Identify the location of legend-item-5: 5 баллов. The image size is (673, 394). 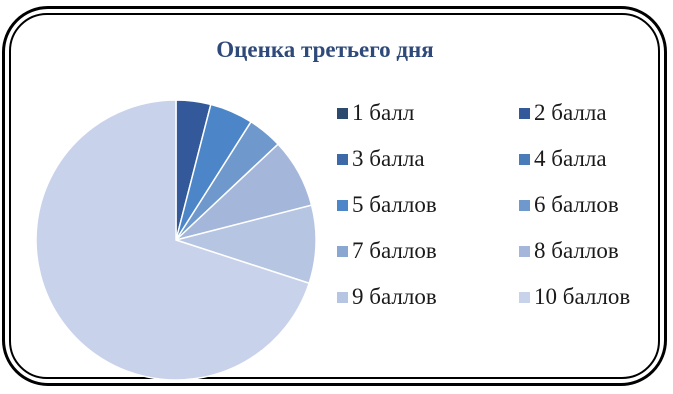
(387, 205).